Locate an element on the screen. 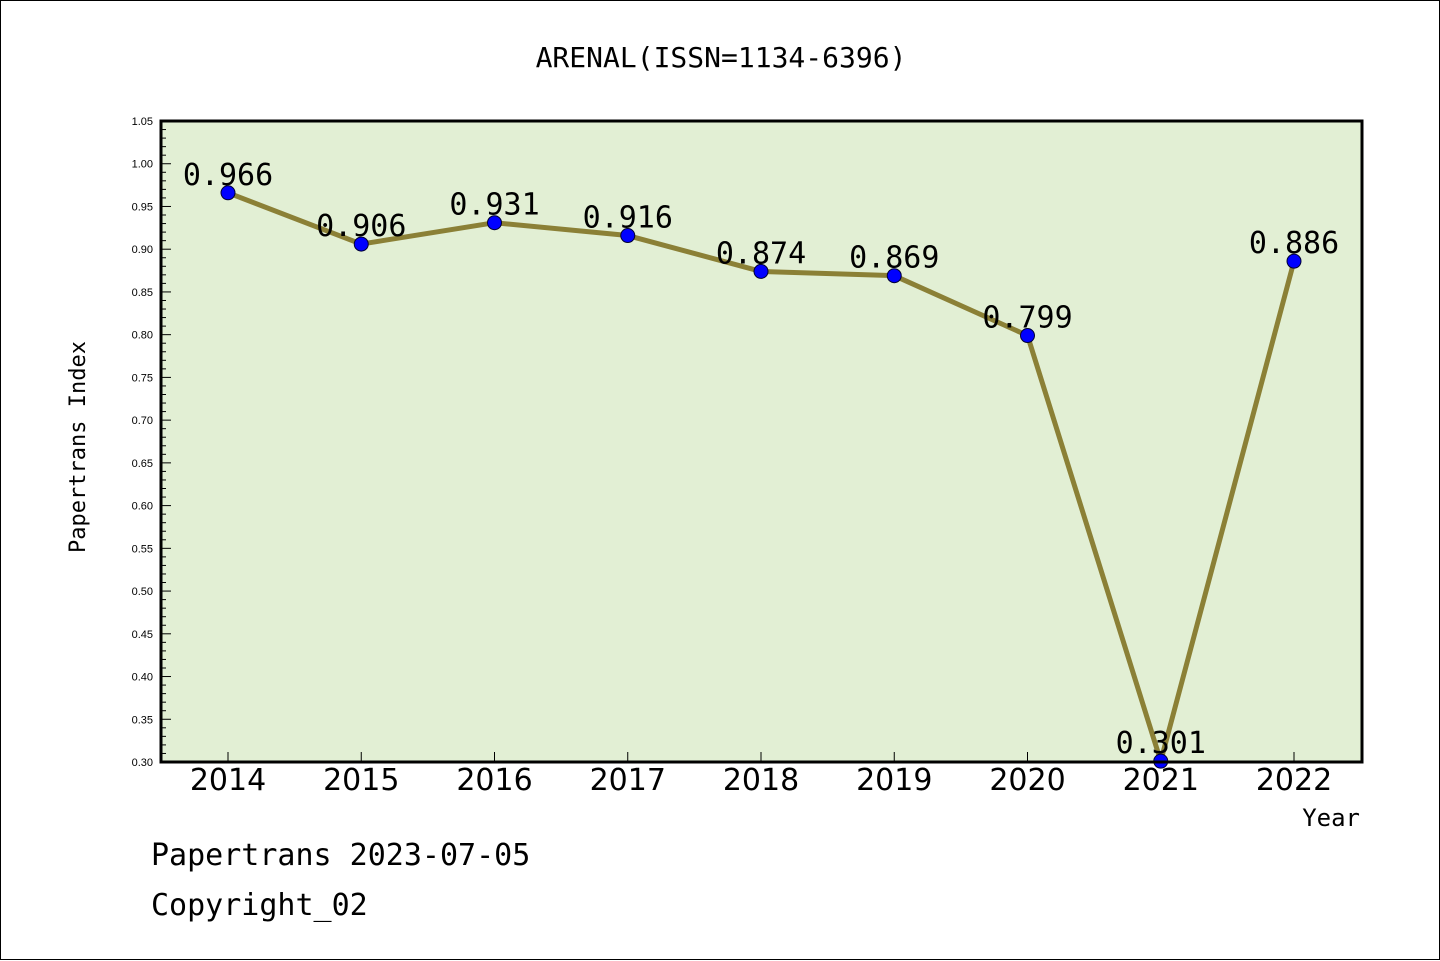 This screenshot has height=961, width=1440. x-tick-label: 2020 is located at coordinates (1027, 780).